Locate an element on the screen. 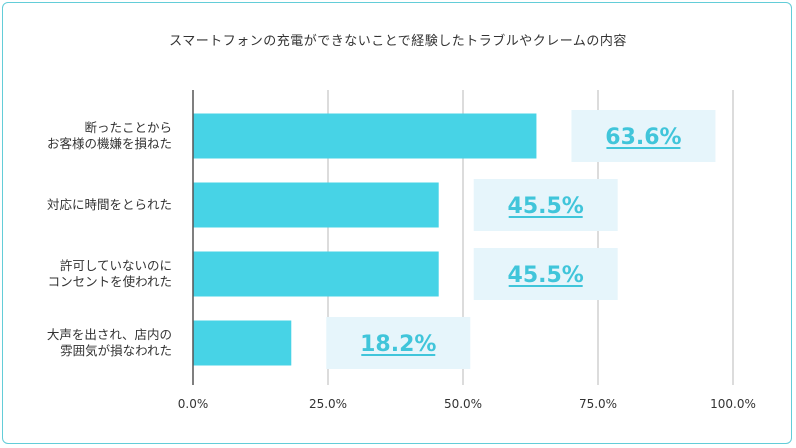  category-label: お客様の機嫌を損ねた is located at coordinates (109, 143).